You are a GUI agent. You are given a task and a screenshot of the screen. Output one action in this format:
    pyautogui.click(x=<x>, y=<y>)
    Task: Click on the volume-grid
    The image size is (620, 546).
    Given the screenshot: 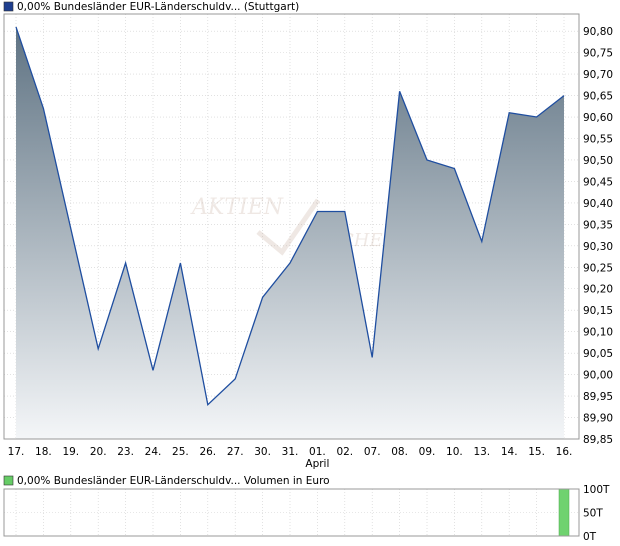 What is the action you would take?
    pyautogui.click(x=291, y=512)
    